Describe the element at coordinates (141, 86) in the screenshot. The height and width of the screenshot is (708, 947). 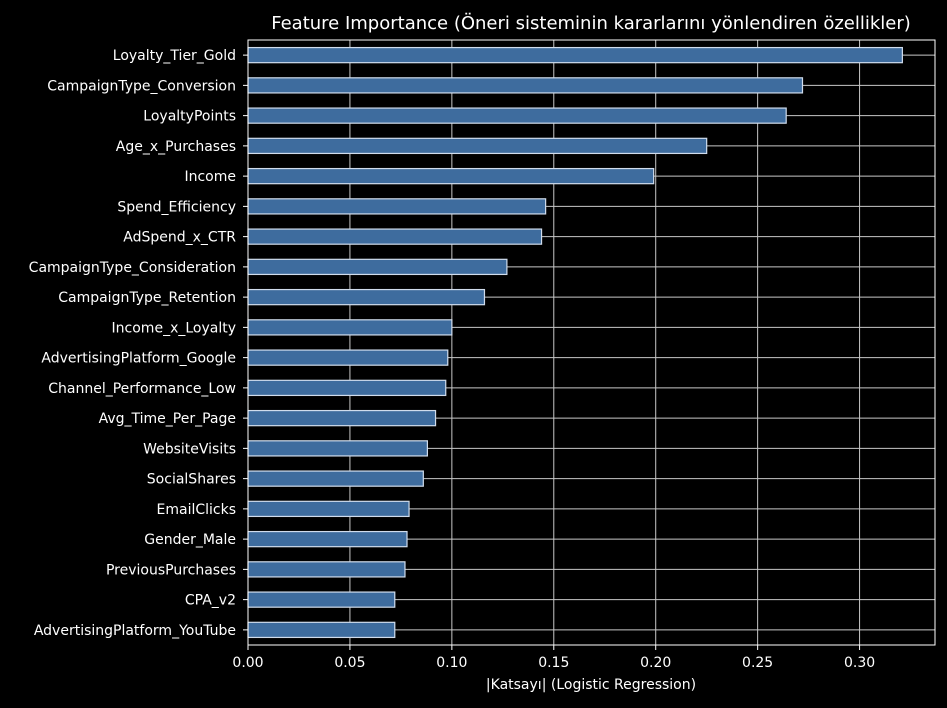
I see `y-tick-label: CampaignType_Conversion` at that location.